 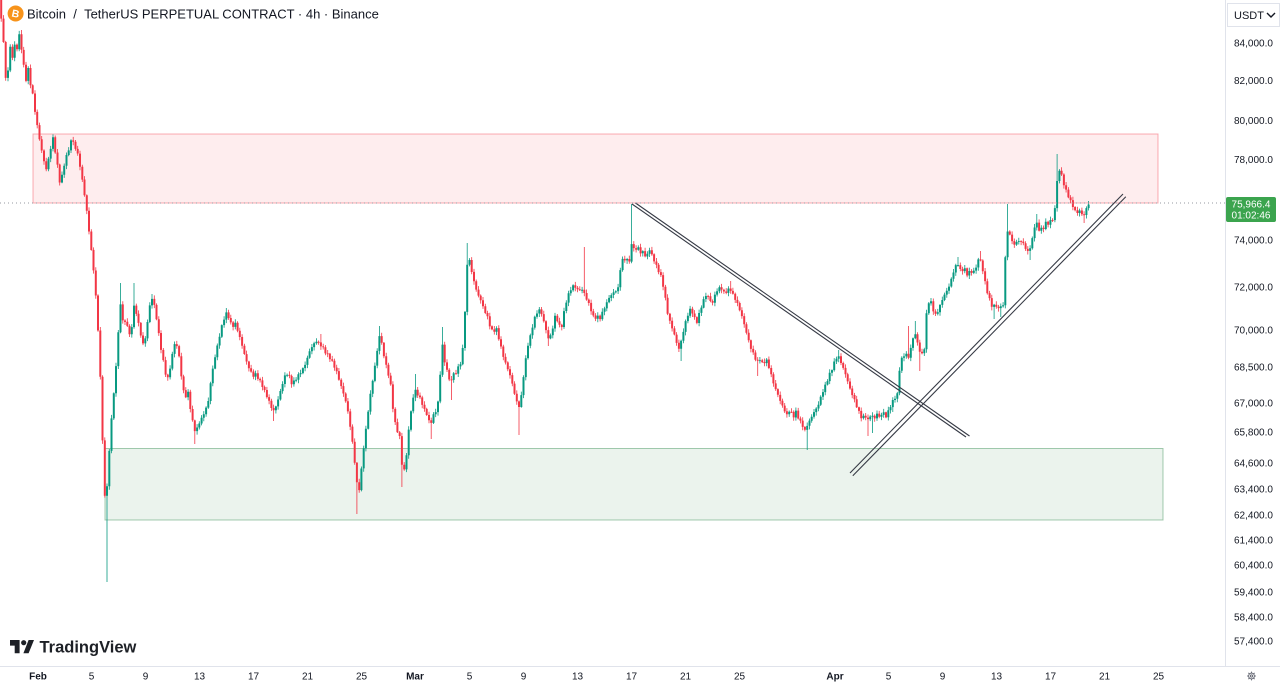 I want to click on svg-text: 82,000.0, so click(x=1253, y=81).